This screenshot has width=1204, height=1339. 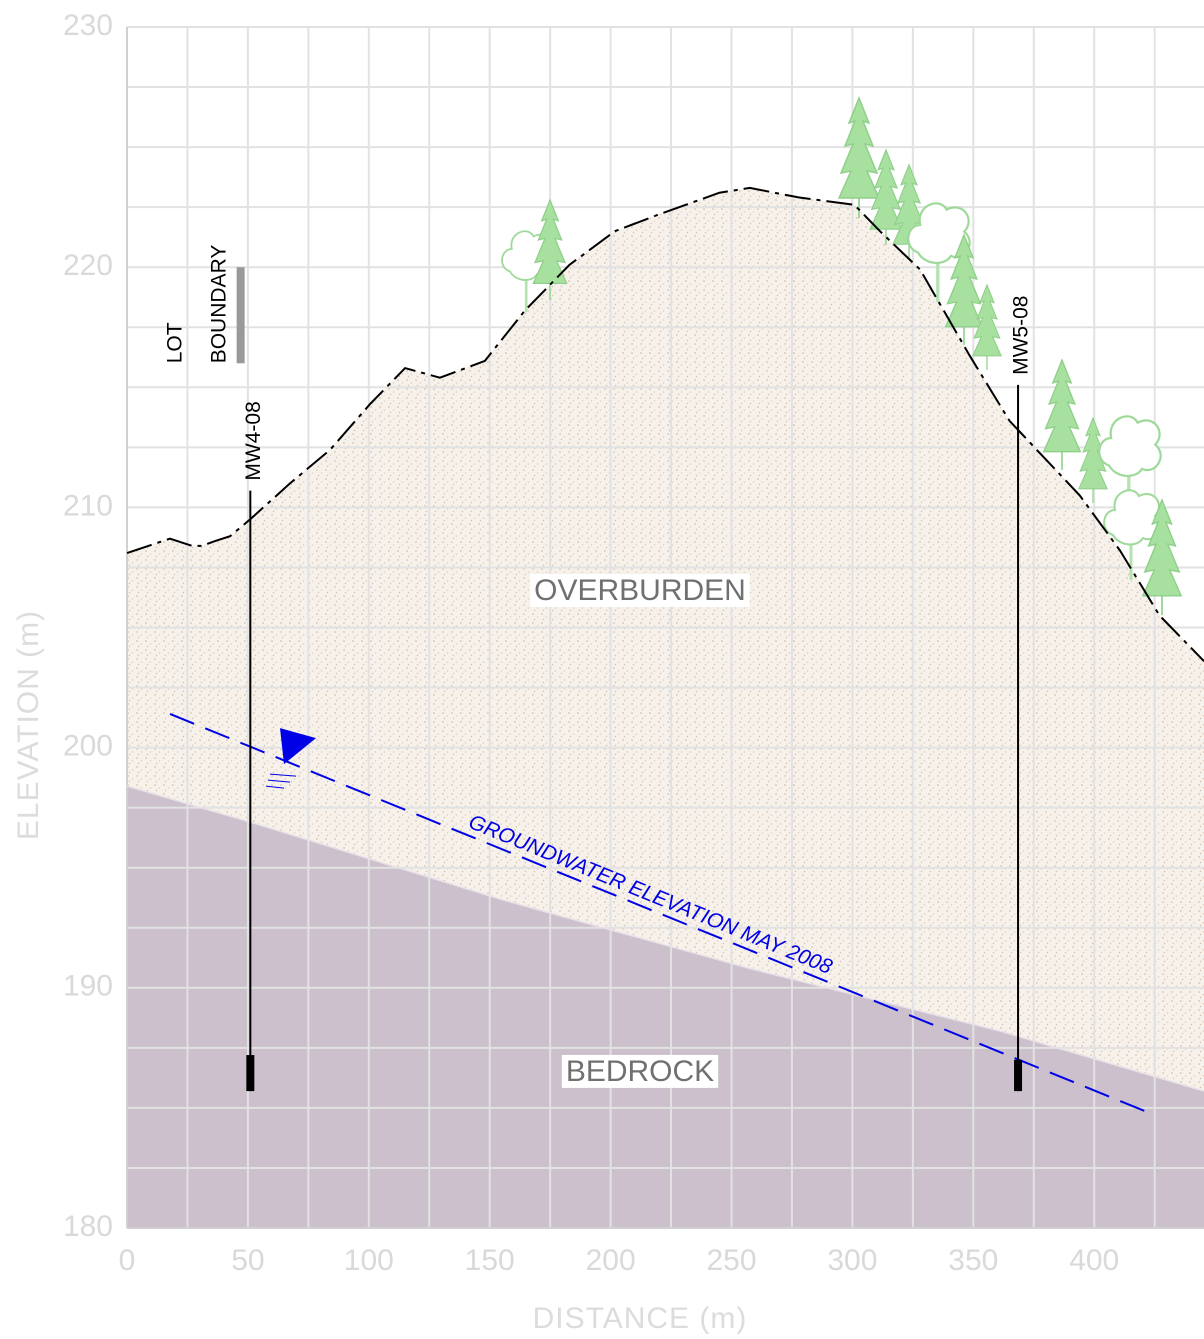 I want to click on x-axis-label: DISTANCE (m), so click(x=640, y=1318).